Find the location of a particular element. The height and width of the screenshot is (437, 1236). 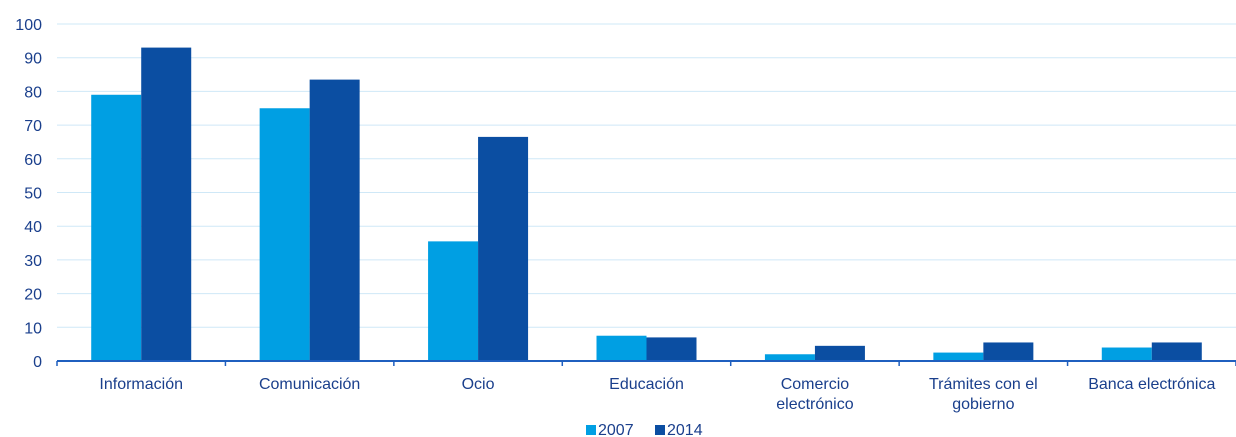

legend-swatch-2007 is located at coordinates (591, 430).